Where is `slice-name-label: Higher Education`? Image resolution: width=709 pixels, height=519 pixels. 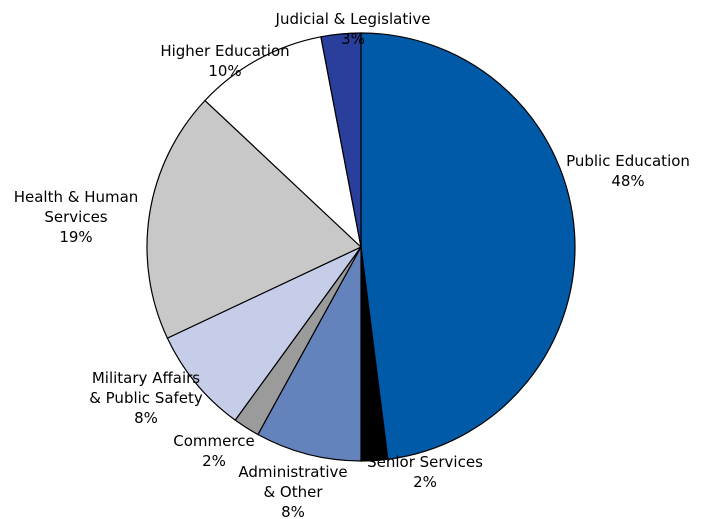 slice-name-label: Higher Education is located at coordinates (224, 51).